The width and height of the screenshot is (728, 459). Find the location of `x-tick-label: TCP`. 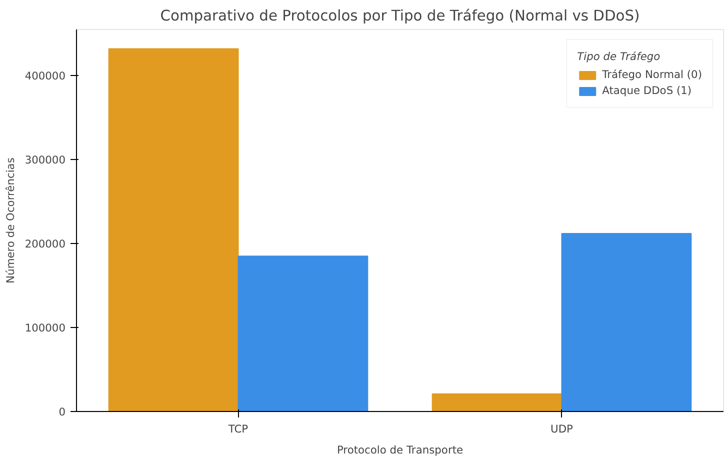

x-tick-label: TCP is located at coordinates (238, 429).